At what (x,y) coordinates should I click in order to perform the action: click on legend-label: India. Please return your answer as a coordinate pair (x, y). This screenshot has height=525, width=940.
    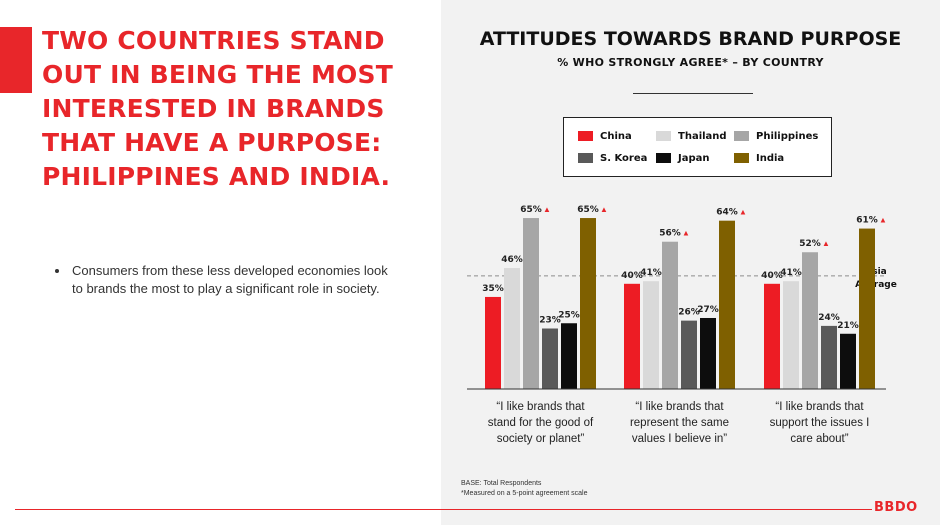
    Looking at the image, I should click on (770, 158).